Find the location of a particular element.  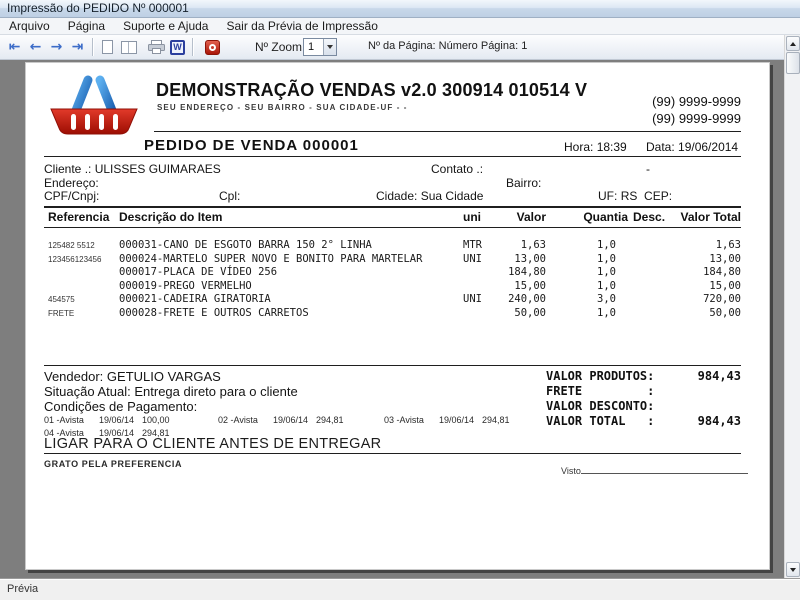

uf-value: RS is located at coordinates (629, 196).